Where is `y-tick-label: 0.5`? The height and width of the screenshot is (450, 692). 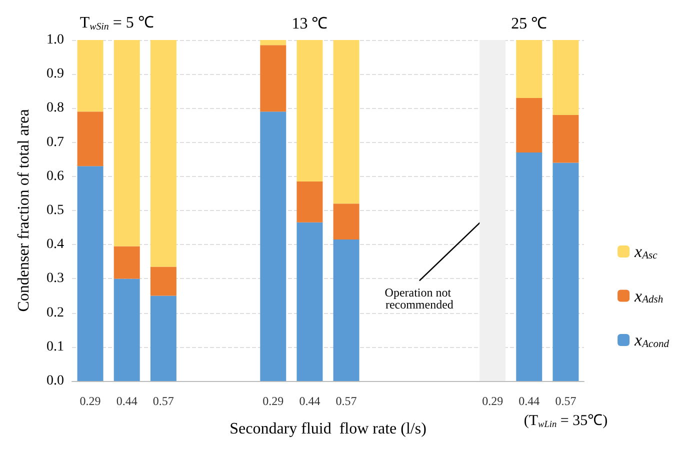 y-tick-label: 0.5 is located at coordinates (55, 210).